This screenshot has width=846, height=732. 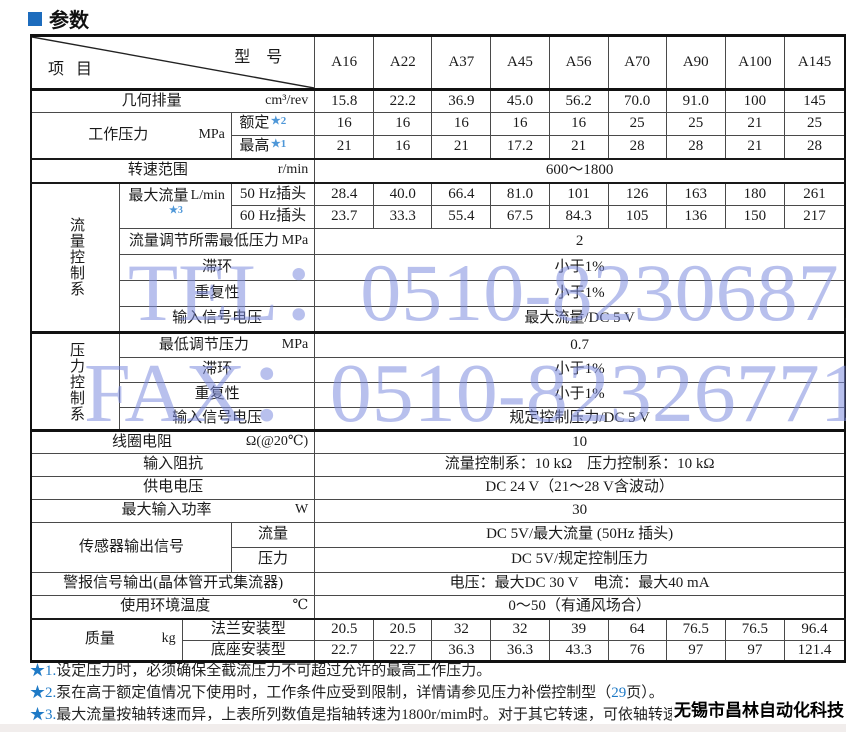 What do you see at coordinates (278, 144) in the screenshot?
I see `footnote-marker: ★1` at bounding box center [278, 144].